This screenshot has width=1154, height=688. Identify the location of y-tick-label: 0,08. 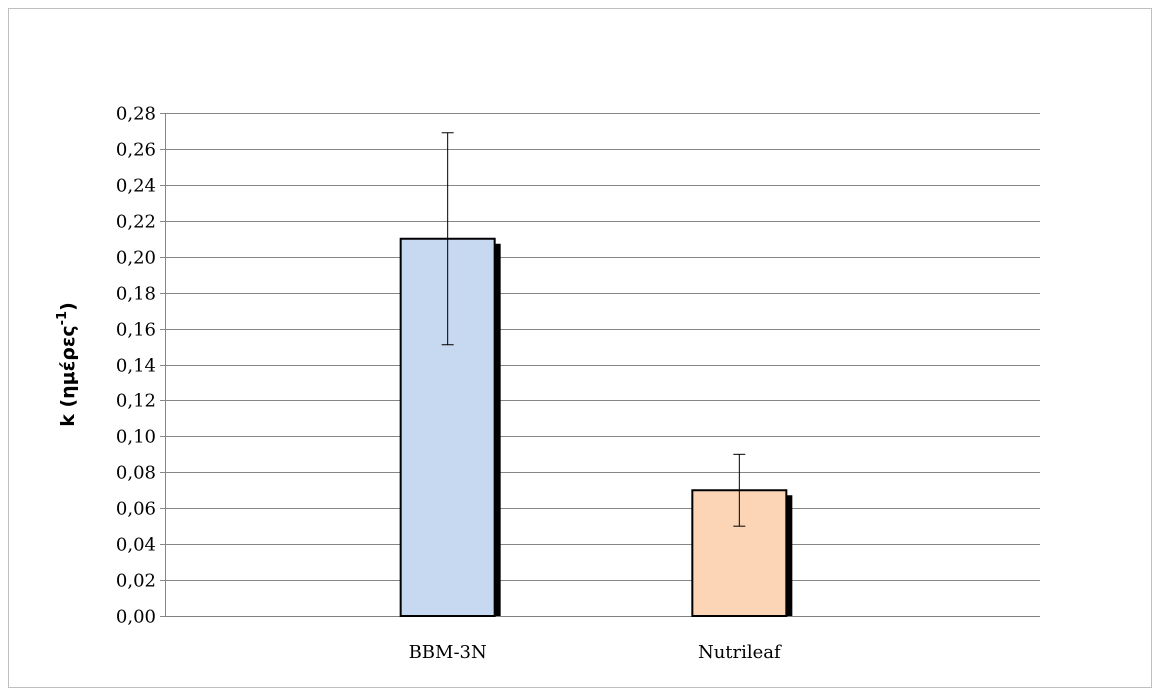
(136, 473).